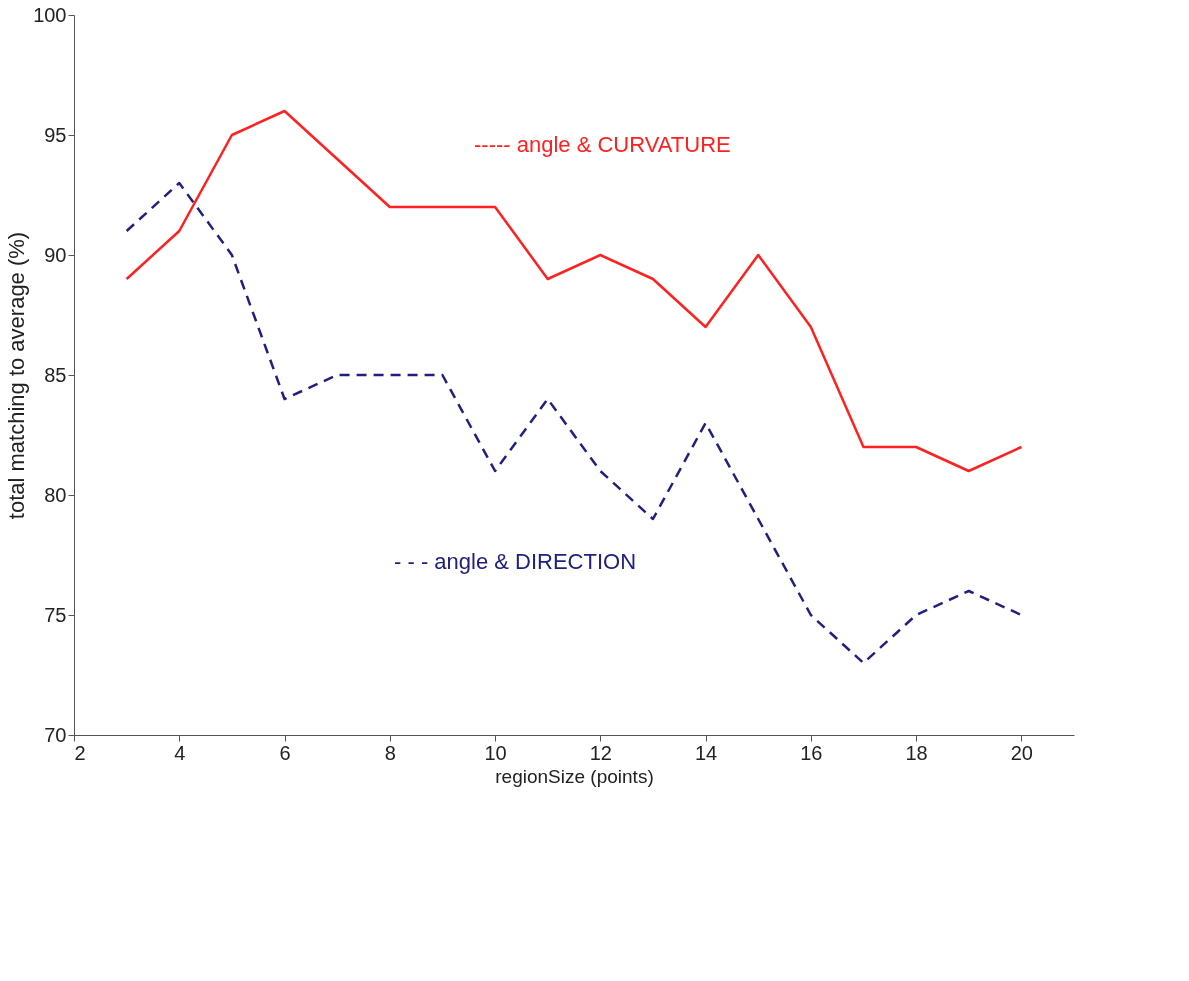 The width and height of the screenshot is (1189, 981). Describe the element at coordinates (55, 254) in the screenshot. I see `y-tick-label: 90` at that location.